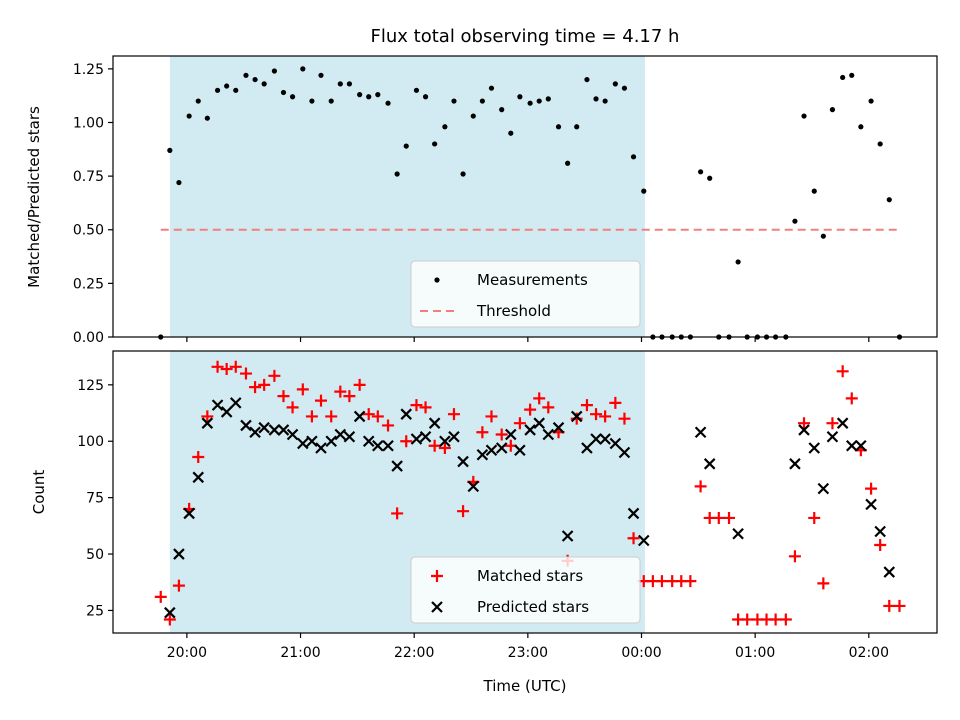 The width and height of the screenshot is (960, 720). Describe the element at coordinates (525, 294) in the screenshot. I see `legend: Measurements Threshold` at that location.